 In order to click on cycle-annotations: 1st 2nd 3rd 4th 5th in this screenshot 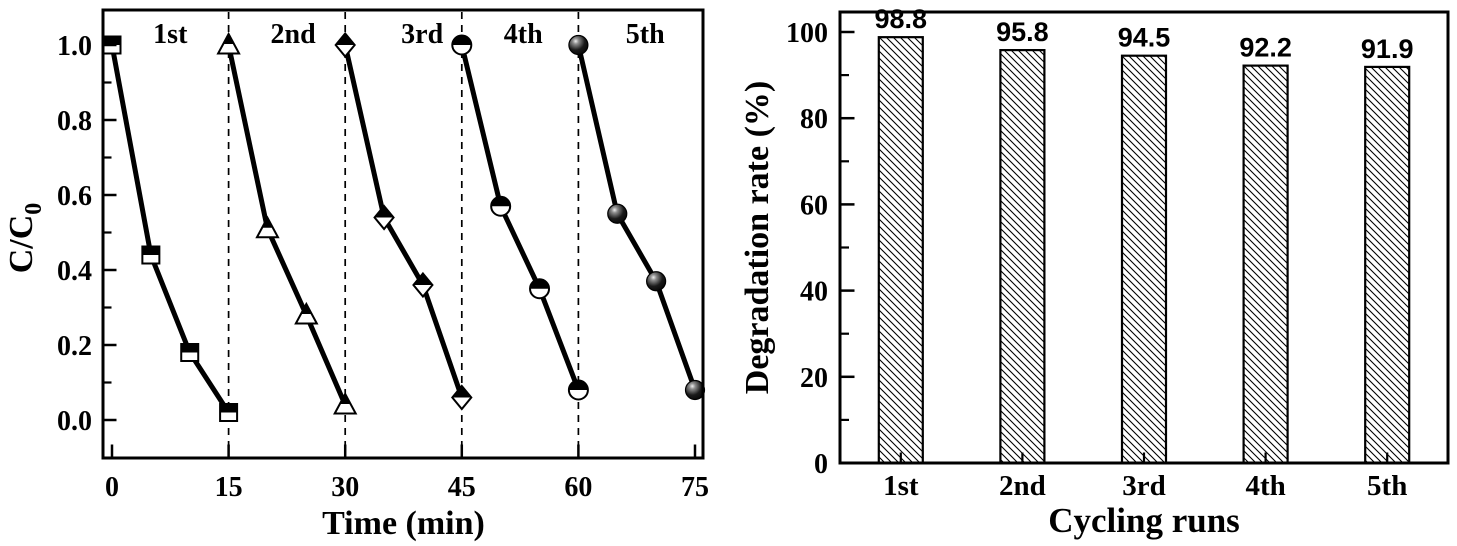, I will do `click(409, 34)`.